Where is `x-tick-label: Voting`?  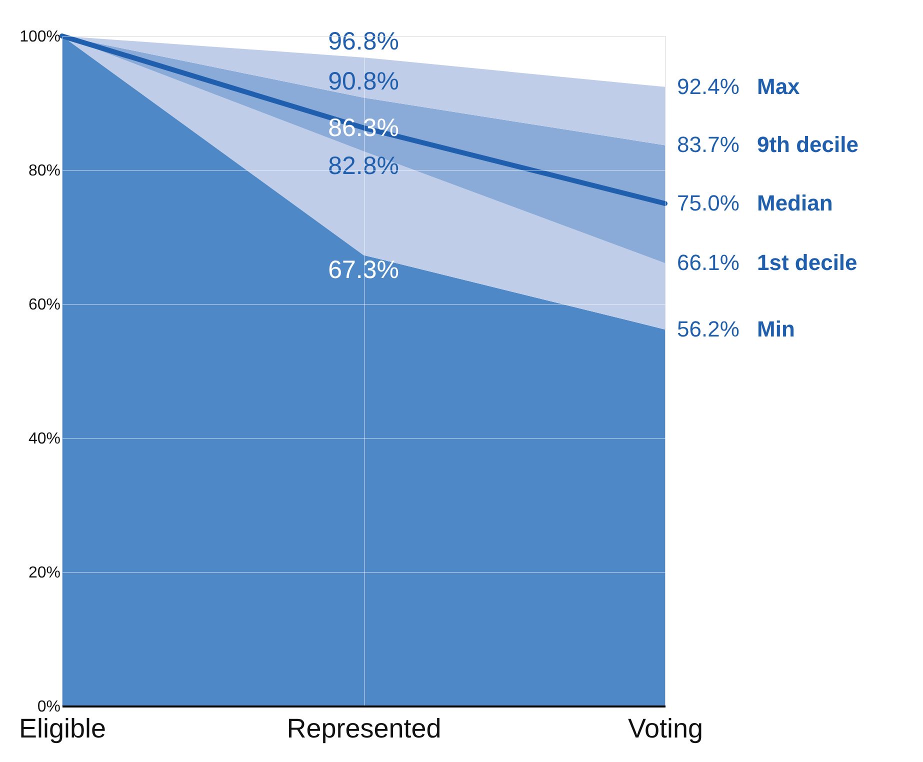 x-tick-label: Voting is located at coordinates (666, 729).